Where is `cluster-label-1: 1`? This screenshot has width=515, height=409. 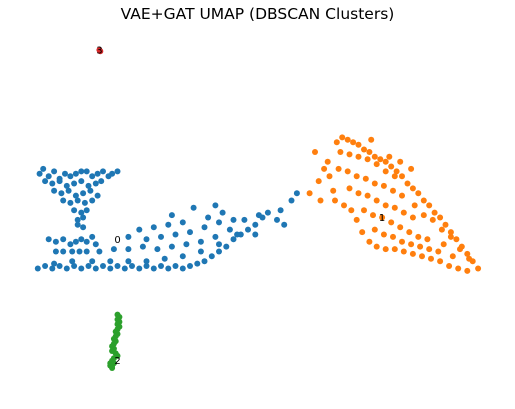
cluster-label-1: 1 is located at coordinates (382, 218).